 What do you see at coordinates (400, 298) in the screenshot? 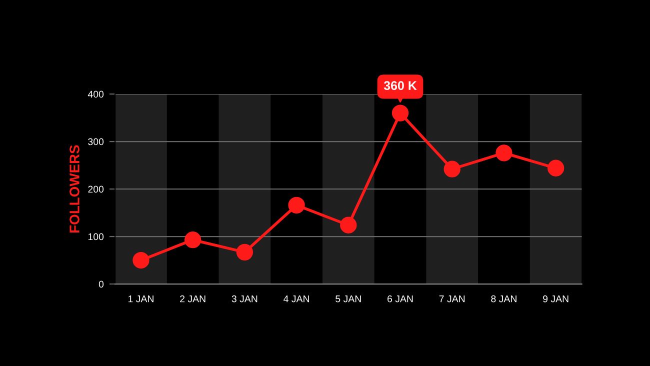
I see `x-tick-label: 6 JAN` at bounding box center [400, 298].